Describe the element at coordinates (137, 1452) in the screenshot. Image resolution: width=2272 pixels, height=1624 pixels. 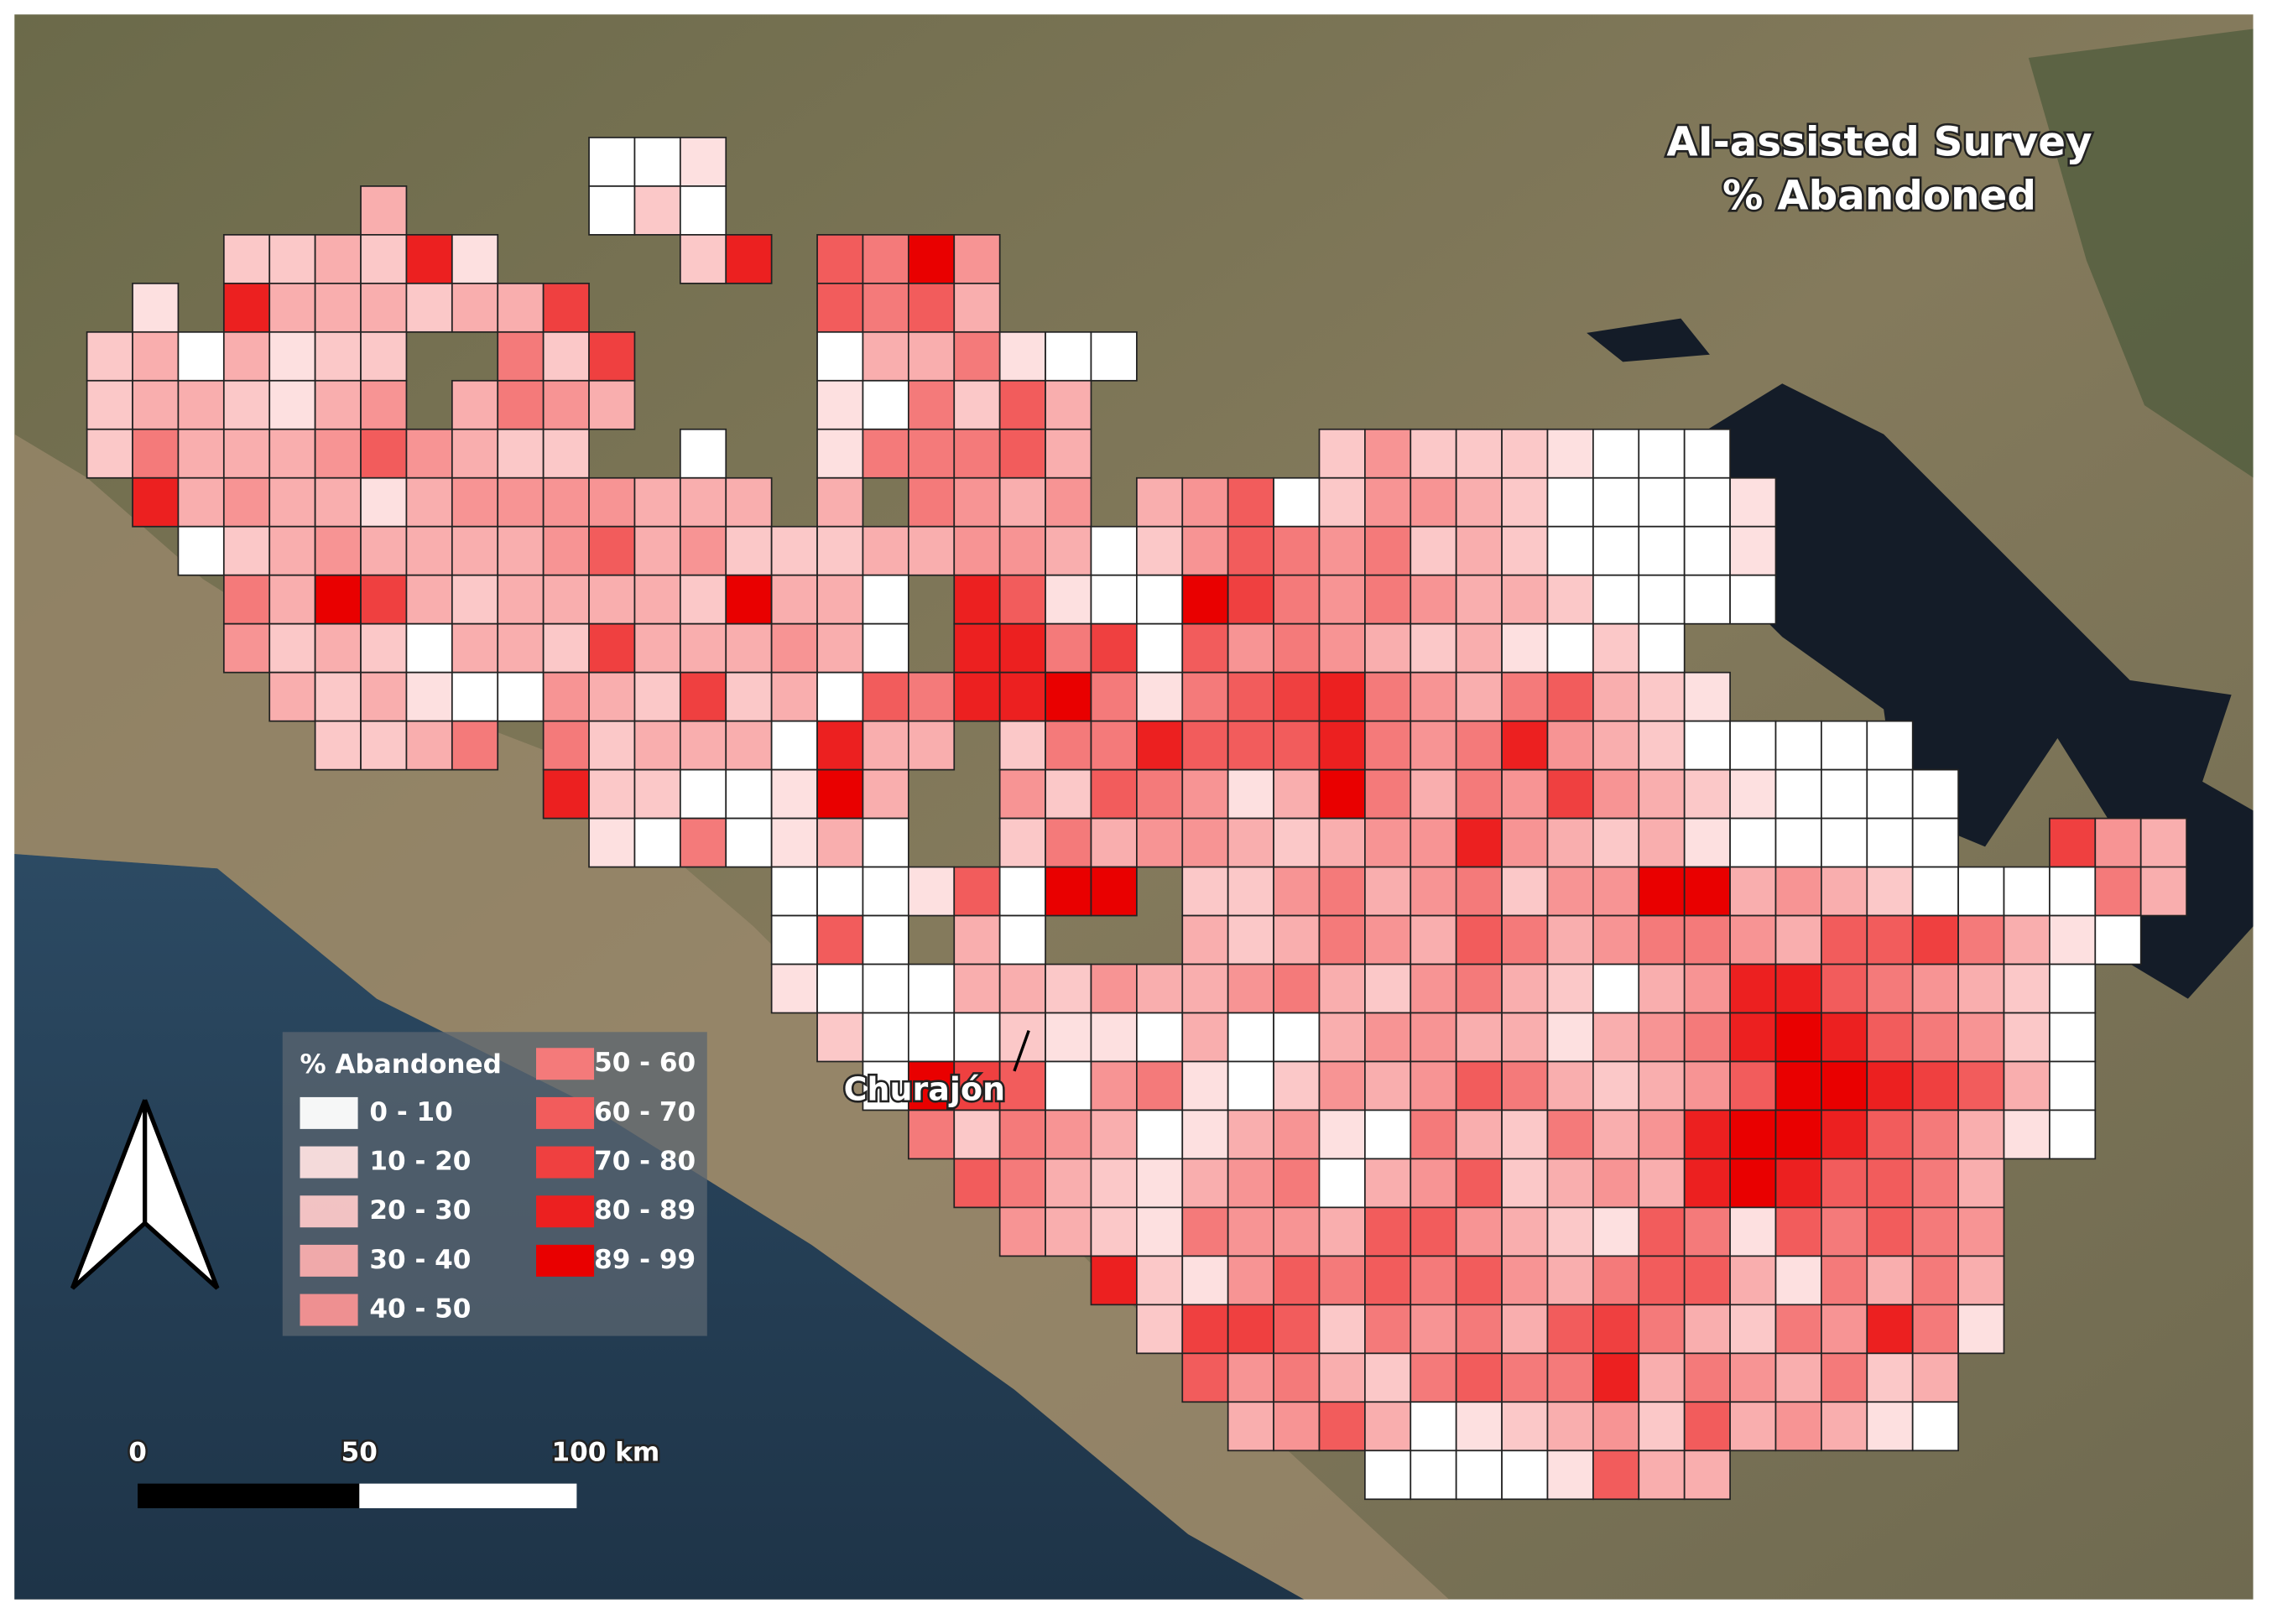
I see `scale-label: 0` at that location.